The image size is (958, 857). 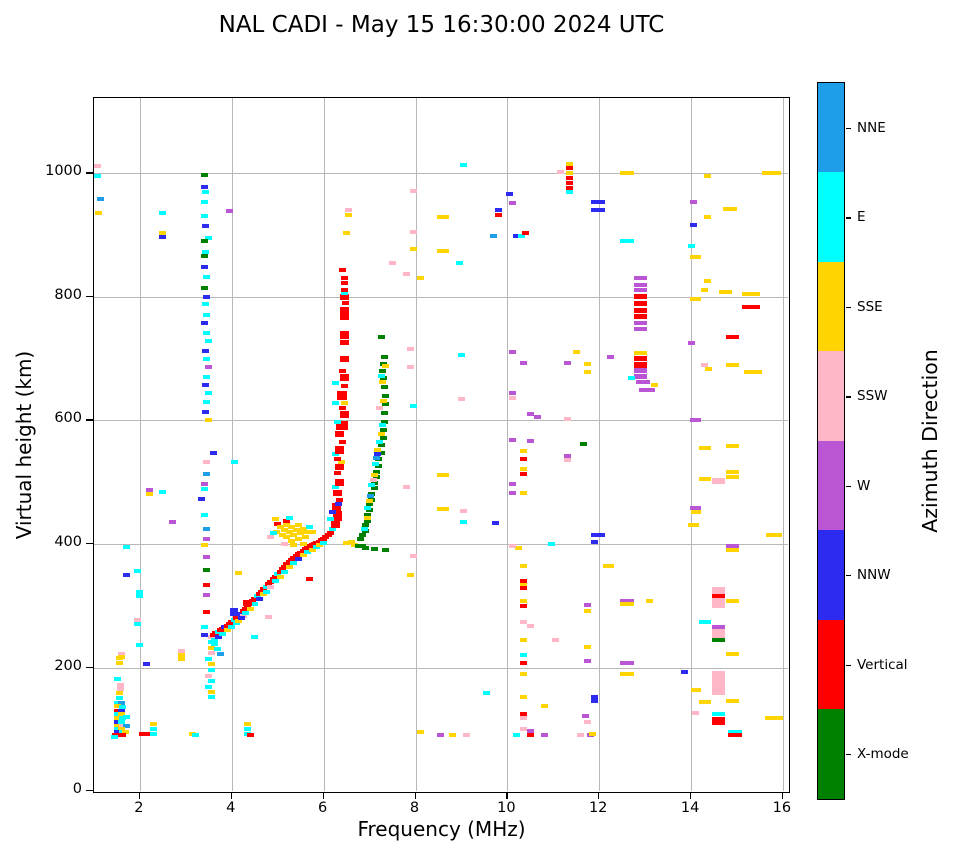 I want to click on colorbar-tick-sse, so click(x=848, y=307).